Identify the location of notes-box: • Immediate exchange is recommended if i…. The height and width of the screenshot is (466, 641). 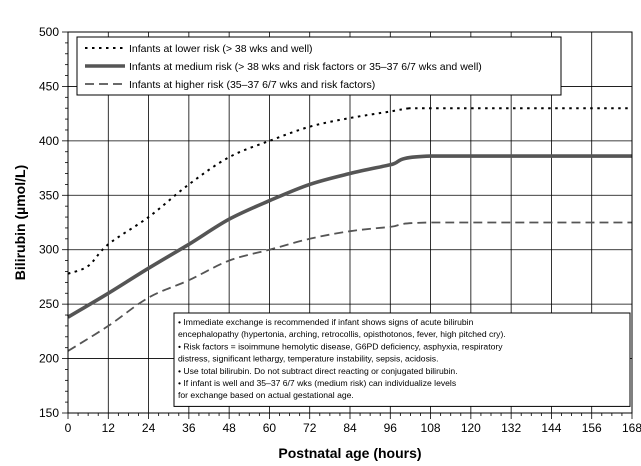
(402, 359).